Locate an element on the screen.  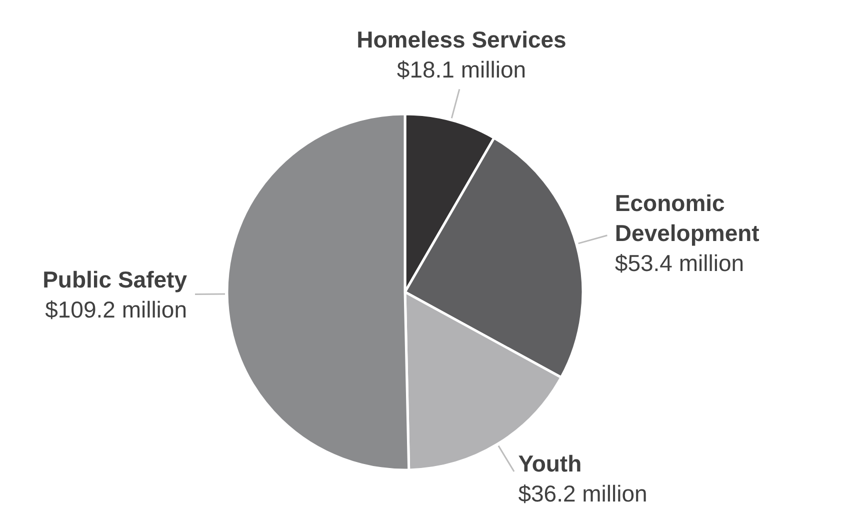
slice-label: Homeless Services is located at coordinates (461, 39).